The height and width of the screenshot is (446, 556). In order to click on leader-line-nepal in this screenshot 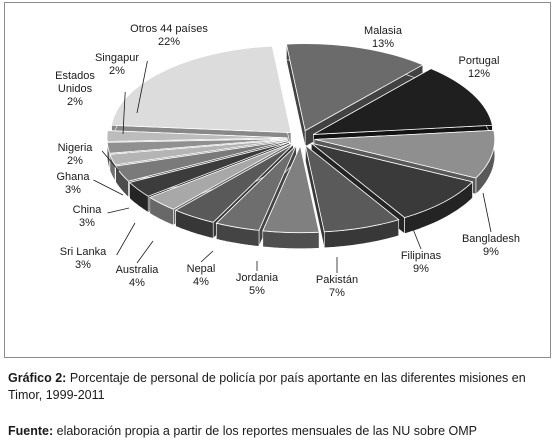, I will do `click(207, 256)`.